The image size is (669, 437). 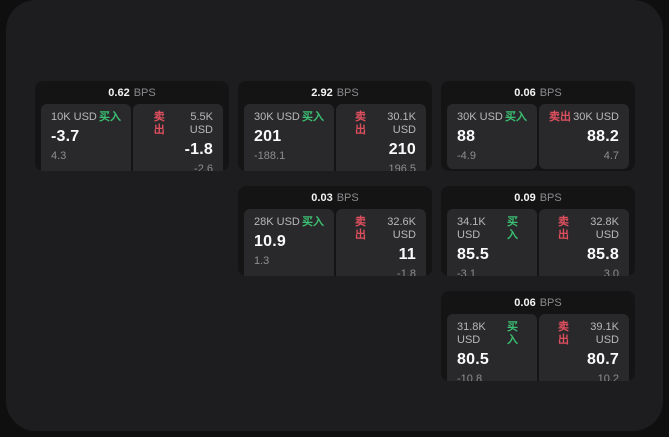 I want to click on buy-price: 88, so click(x=466, y=136).